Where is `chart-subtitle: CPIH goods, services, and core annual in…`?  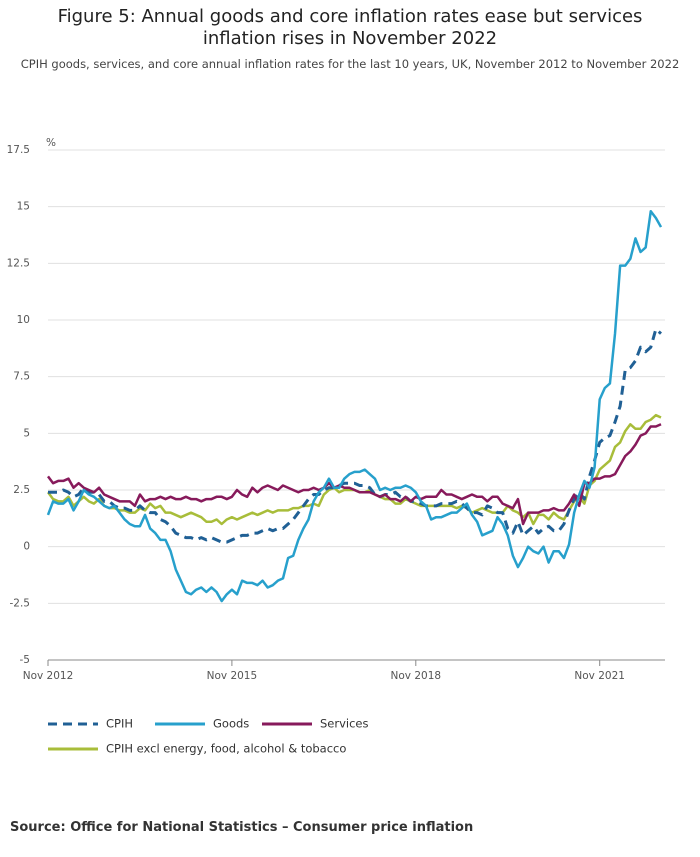
chart-subtitle: CPIH goods, services, and core annual in… is located at coordinates (350, 64).